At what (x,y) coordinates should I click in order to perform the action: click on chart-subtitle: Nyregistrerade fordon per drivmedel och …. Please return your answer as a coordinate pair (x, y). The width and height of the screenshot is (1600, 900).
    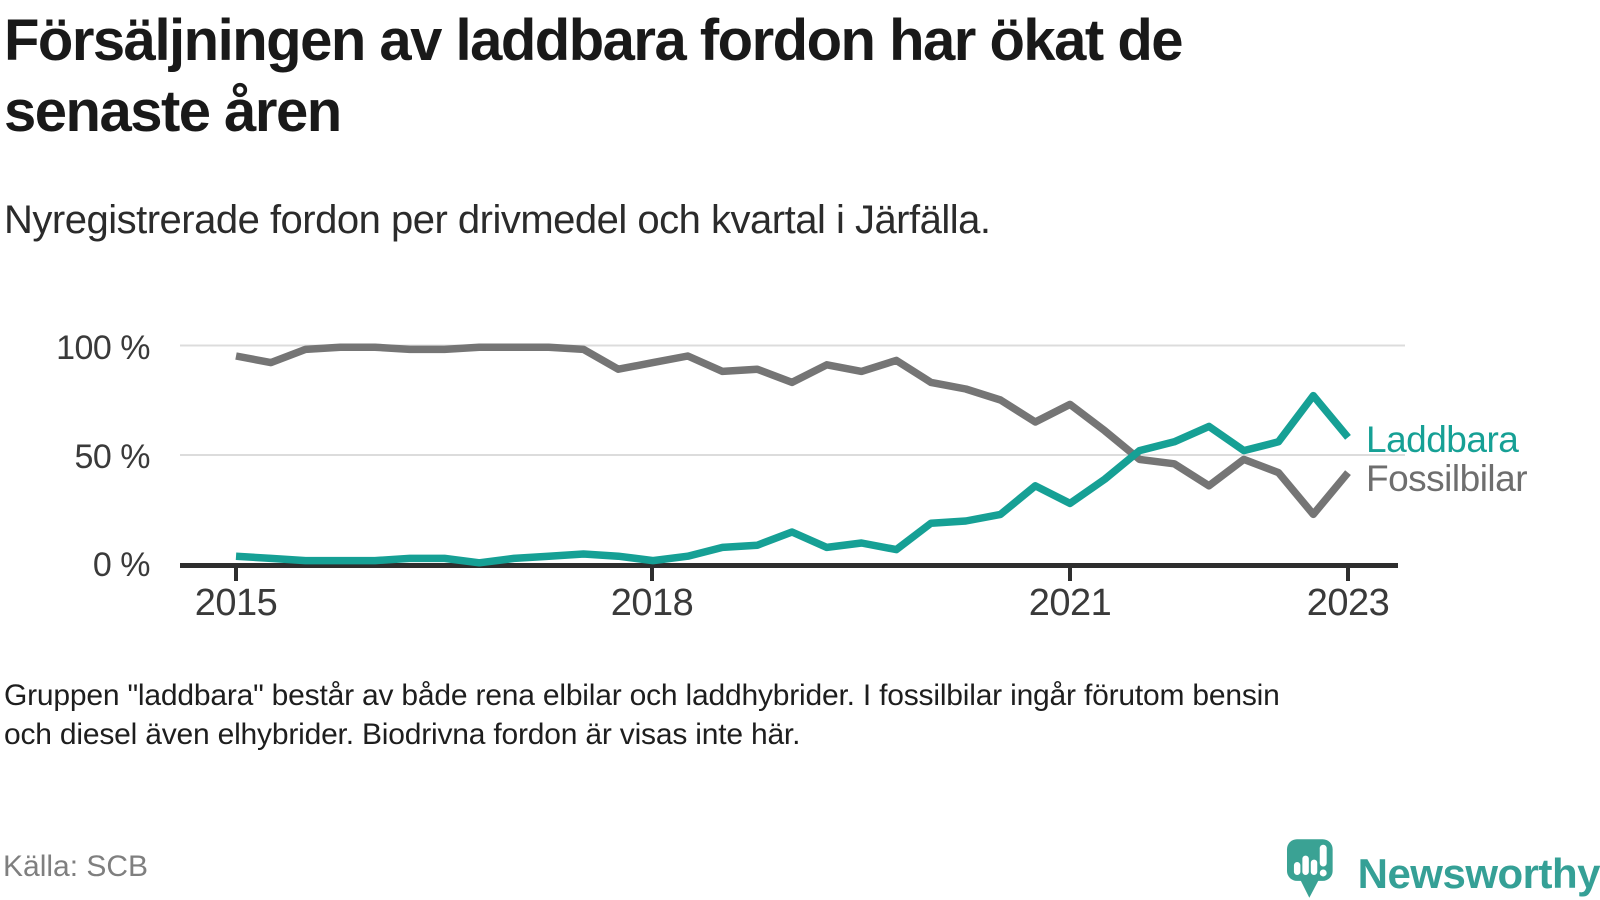
    Looking at the image, I should click on (497, 220).